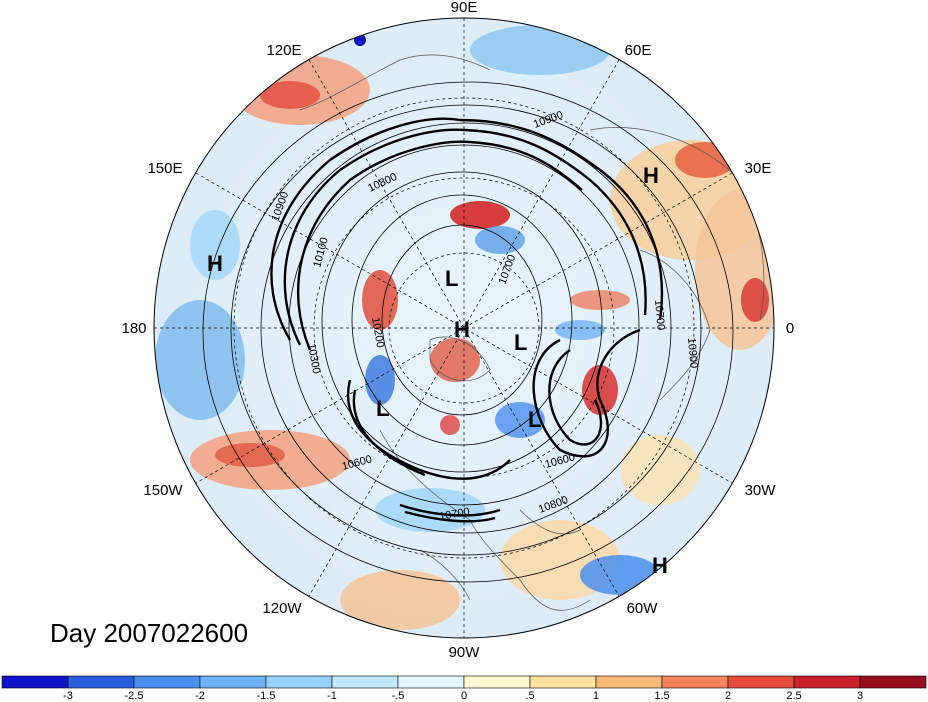 This screenshot has height=702, width=928. Describe the element at coordinates (596, 696) in the screenshot. I see `colorbar-tick-label: 1` at that location.